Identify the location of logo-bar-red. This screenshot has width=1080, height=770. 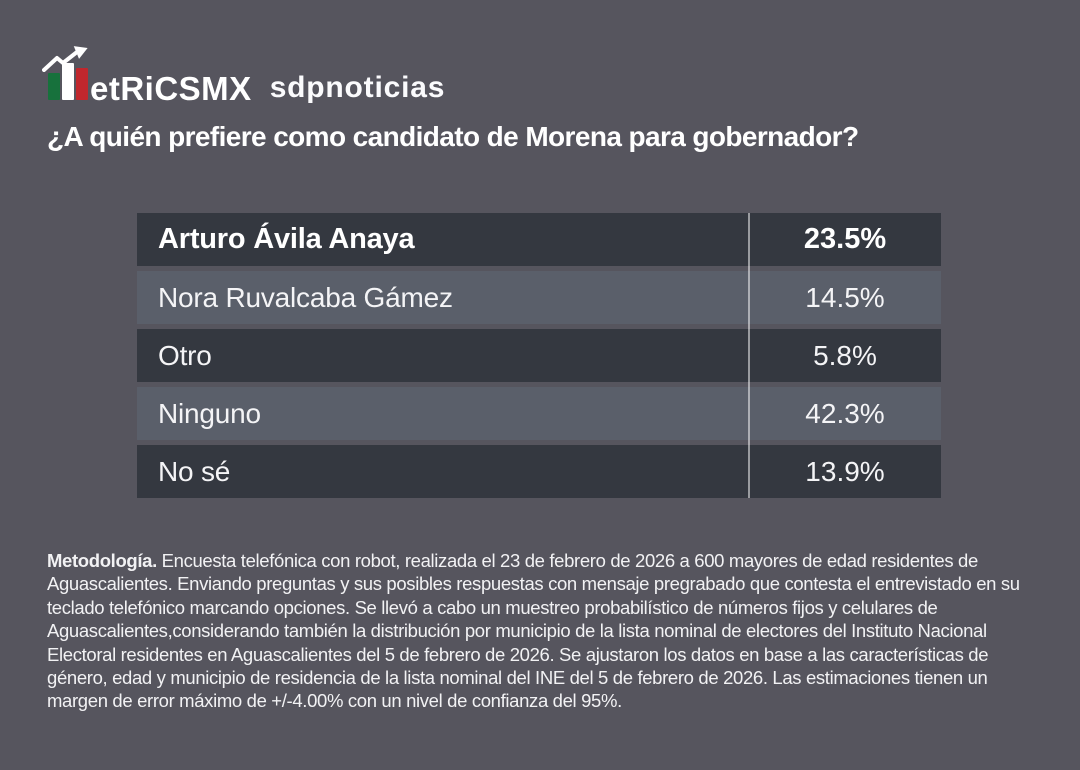
(82, 84).